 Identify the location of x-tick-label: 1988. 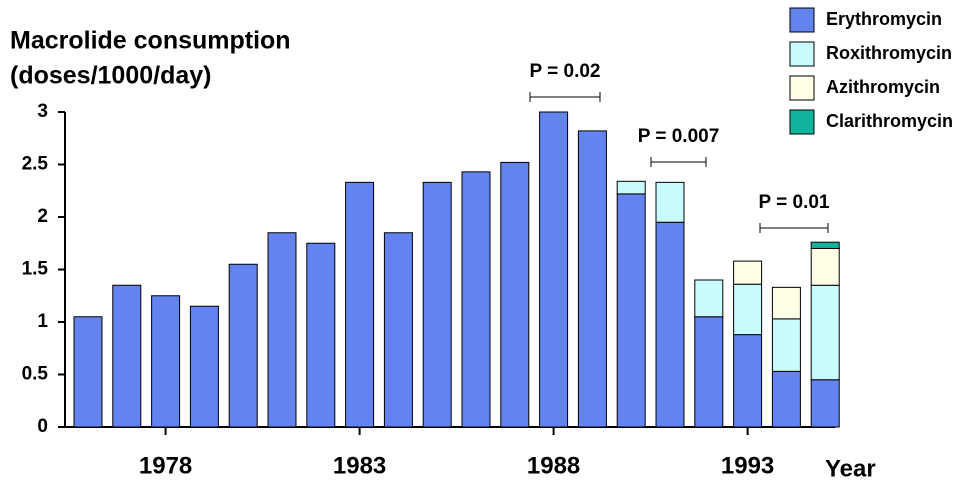
(553, 465).